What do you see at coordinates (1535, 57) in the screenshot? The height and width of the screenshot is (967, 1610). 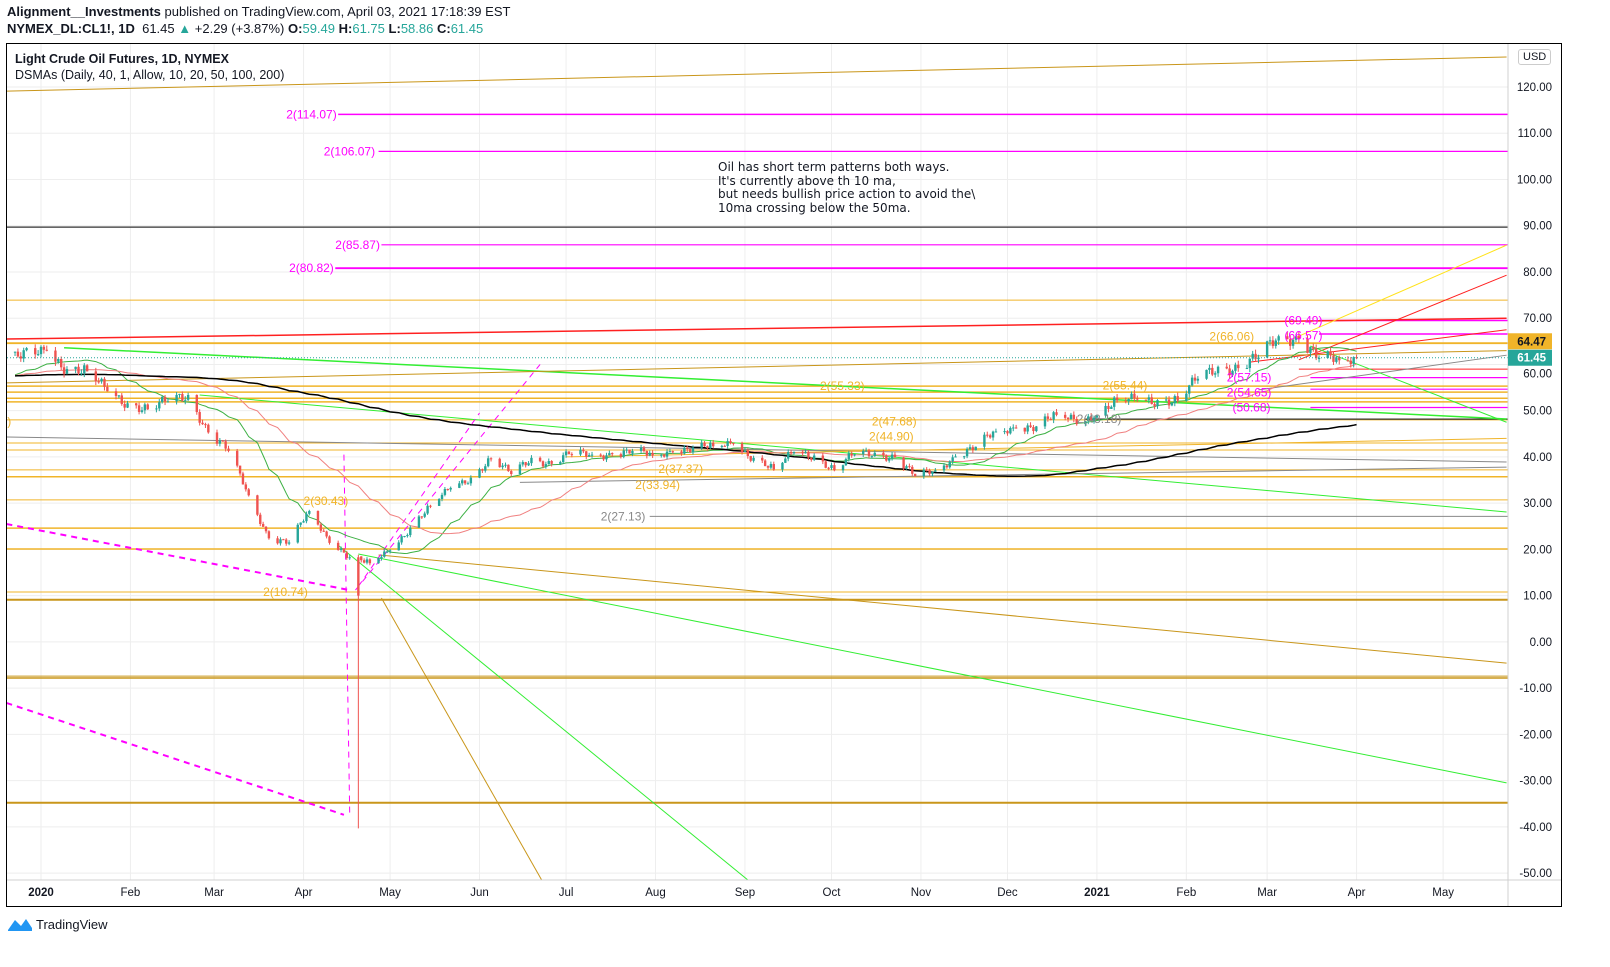 I see `currency-button: USD` at bounding box center [1535, 57].